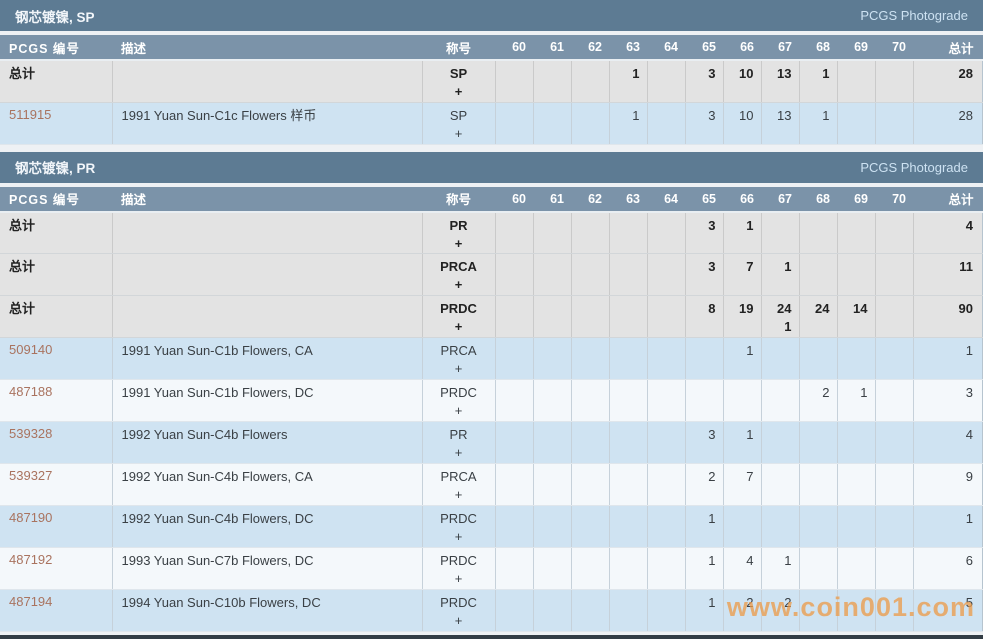 Image resolution: width=983 pixels, height=639 pixels. I want to click on pcgs-number-cell: 总计, so click(56, 274).